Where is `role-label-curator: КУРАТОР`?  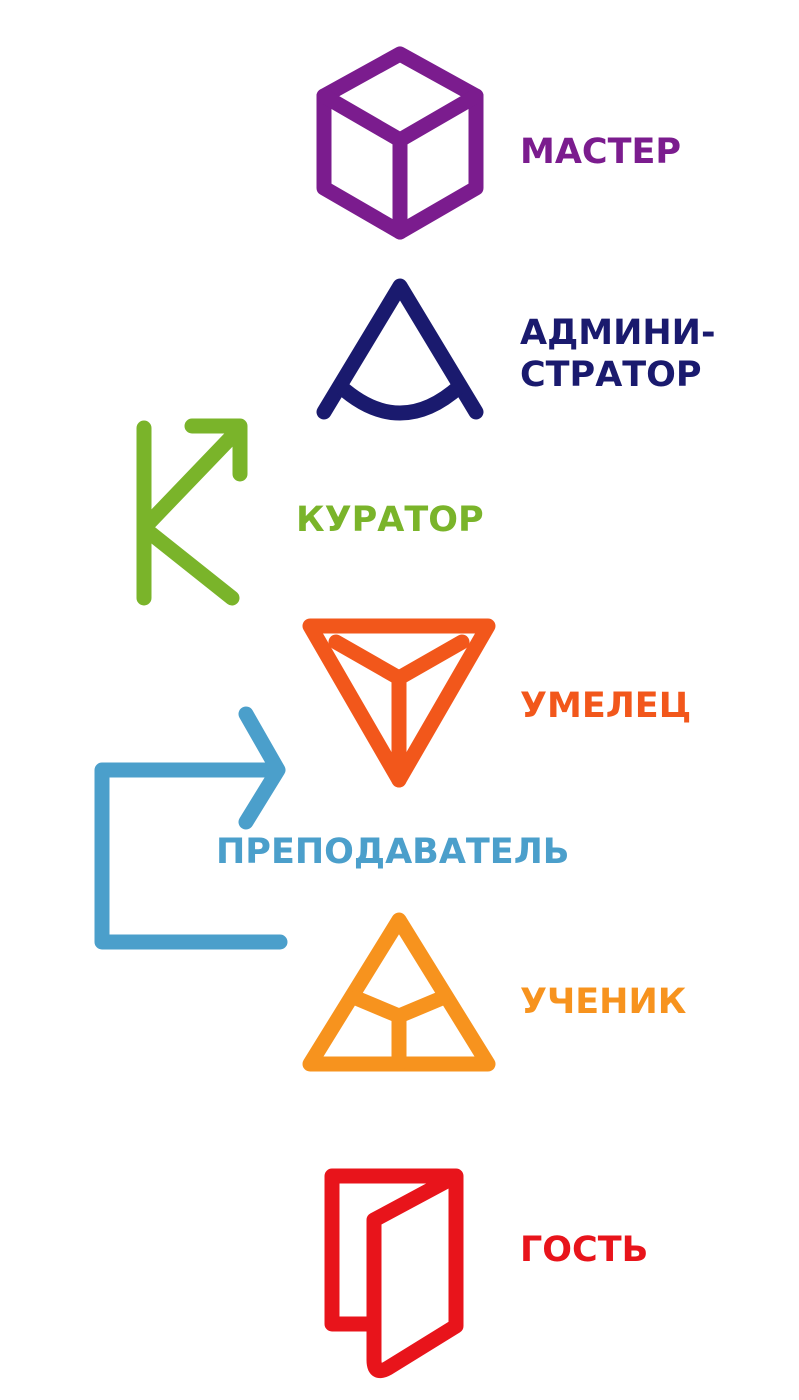
role-label-curator: КУРАТОР is located at coordinates (390, 520).